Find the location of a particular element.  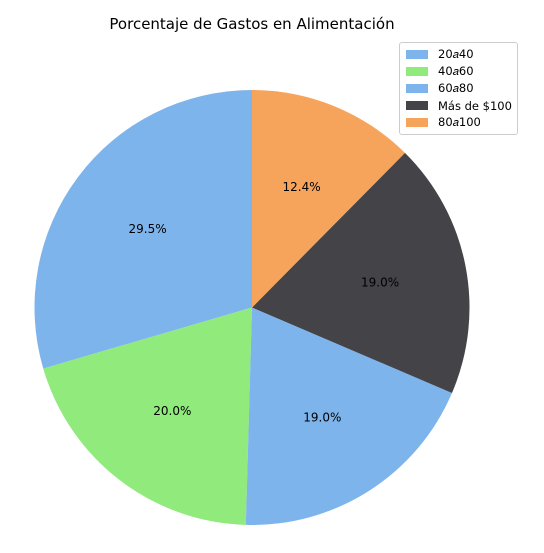

legend-item: 20𝑎40 is located at coordinates (461, 54).